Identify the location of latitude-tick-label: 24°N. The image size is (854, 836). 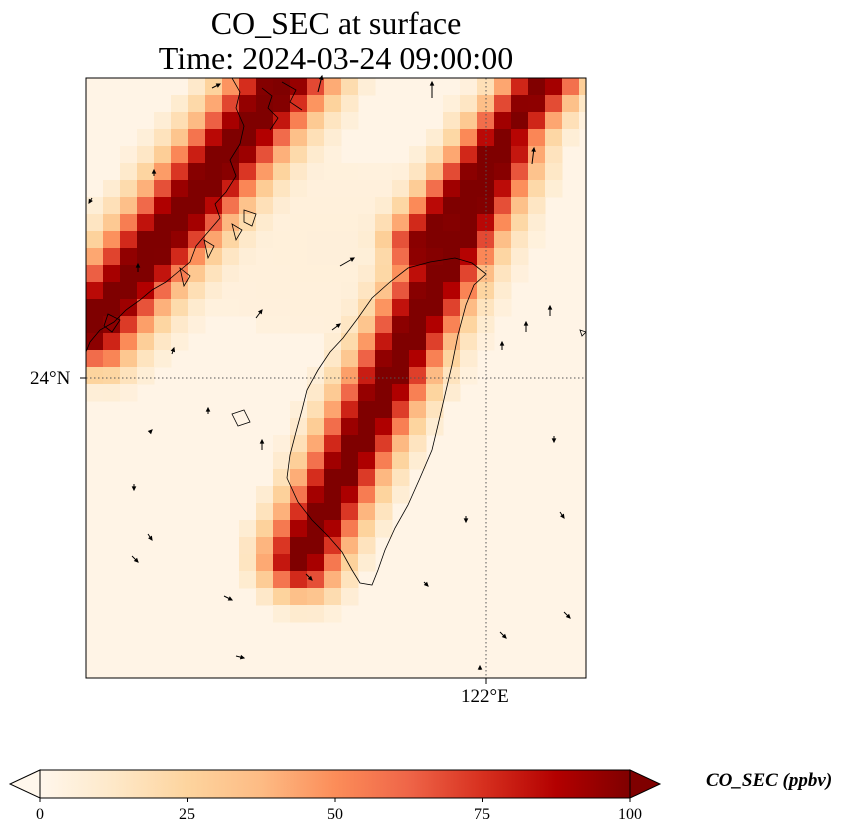
(50, 378).